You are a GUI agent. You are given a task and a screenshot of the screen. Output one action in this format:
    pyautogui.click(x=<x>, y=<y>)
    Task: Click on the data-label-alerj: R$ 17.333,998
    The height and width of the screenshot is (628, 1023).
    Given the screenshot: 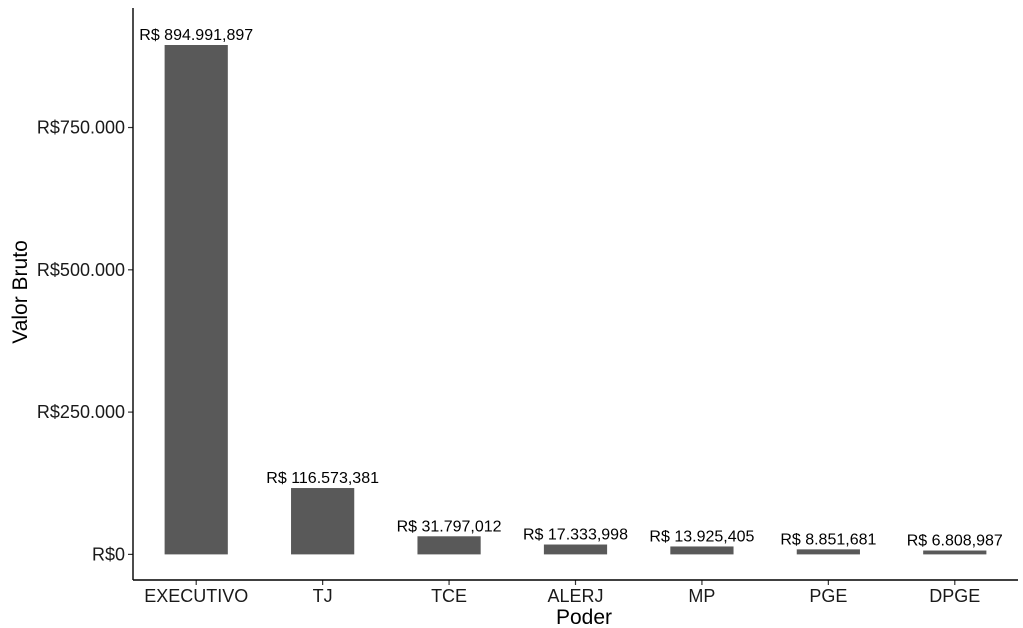 What is the action you would take?
    pyautogui.click(x=575, y=535)
    